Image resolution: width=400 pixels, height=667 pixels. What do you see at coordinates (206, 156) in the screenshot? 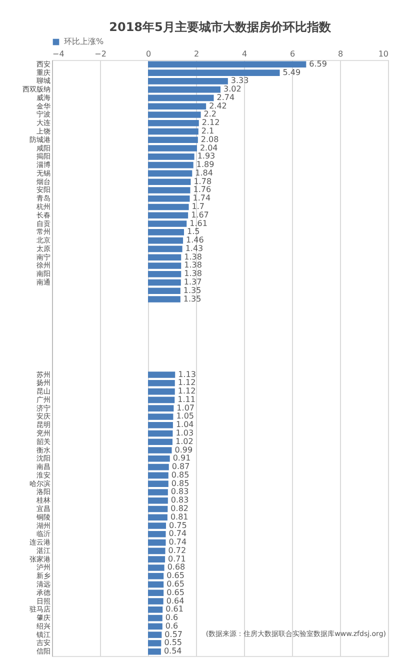
I see `data-label: 1.93` at bounding box center [206, 156].